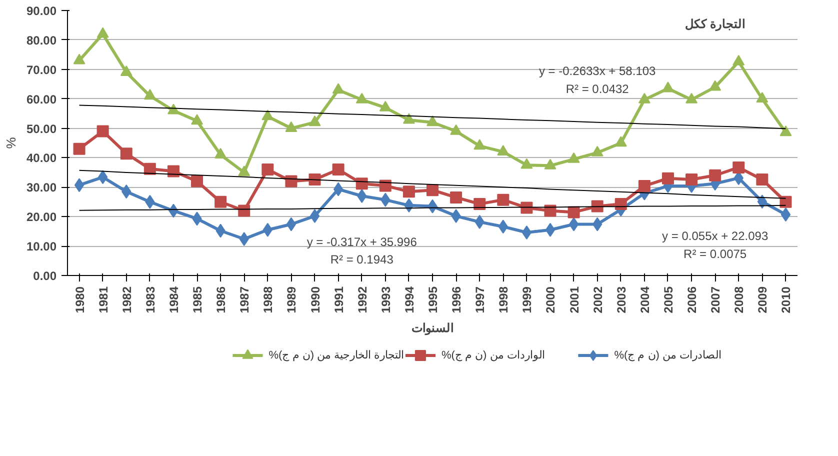  Describe the element at coordinates (433, 328) in the screenshot. I see `x-axis-title: السنوات` at that location.